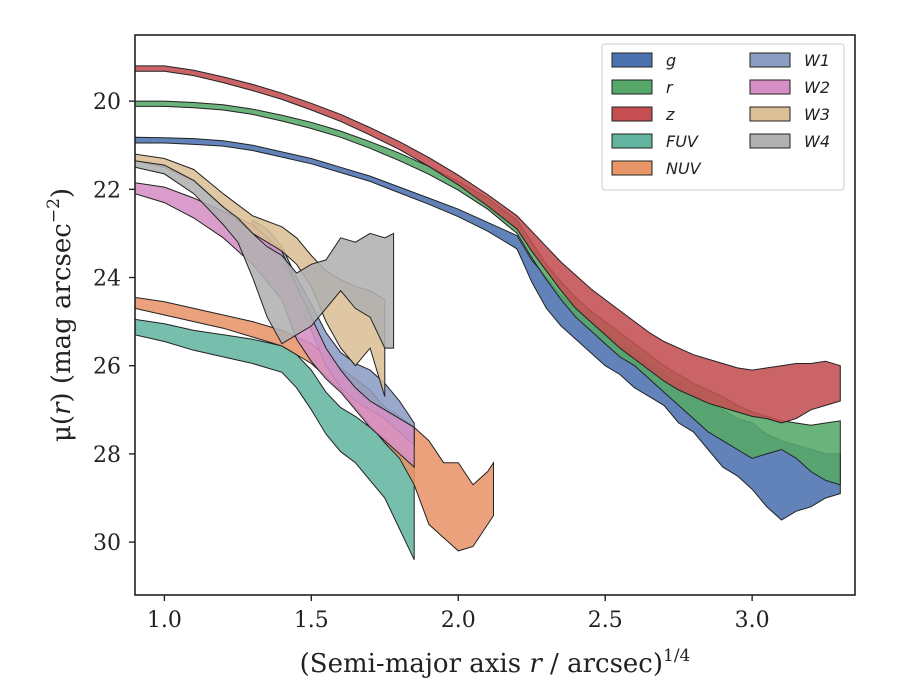 This screenshot has height=700, width=900. What do you see at coordinates (311, 620) in the screenshot?
I see `x-tick-label: 1.5` at bounding box center [311, 620].